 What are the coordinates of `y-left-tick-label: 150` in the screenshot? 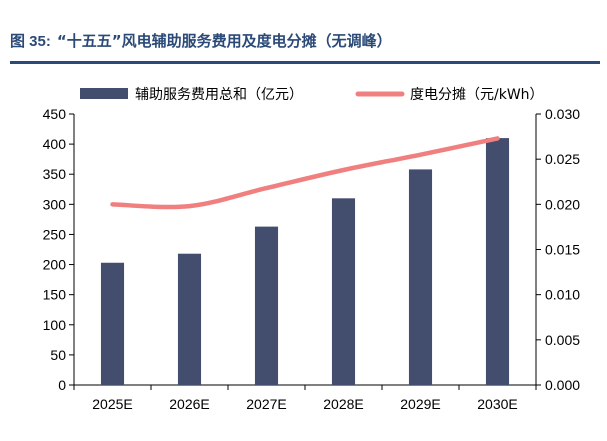 It's located at (55, 295).